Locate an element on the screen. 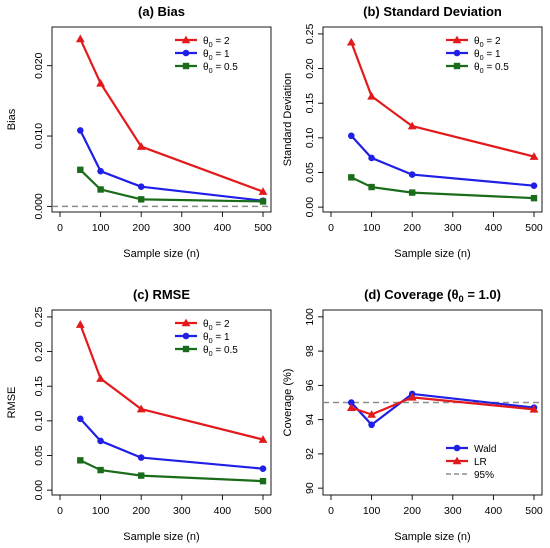  x-tick-label: 400 is located at coordinates (494, 228).